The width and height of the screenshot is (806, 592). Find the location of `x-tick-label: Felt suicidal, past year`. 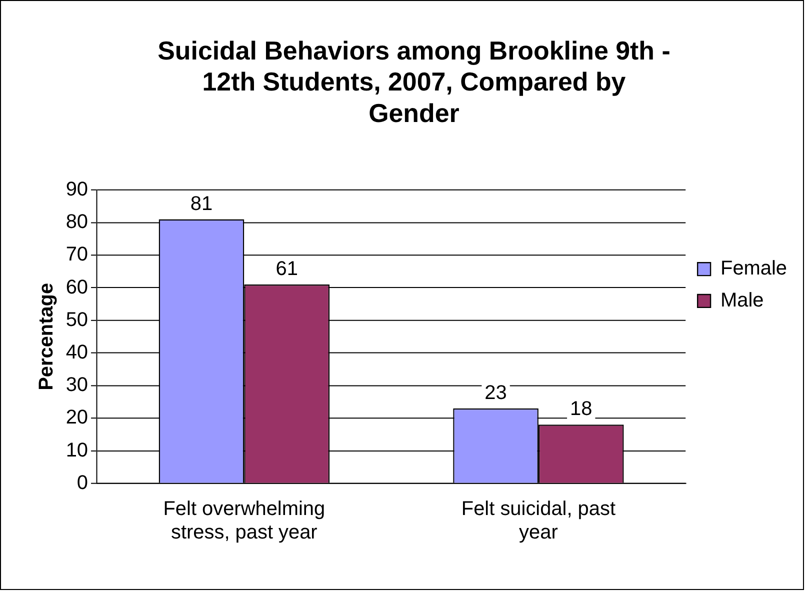

x-tick-label: Felt suicidal, past year is located at coordinates (538, 521).